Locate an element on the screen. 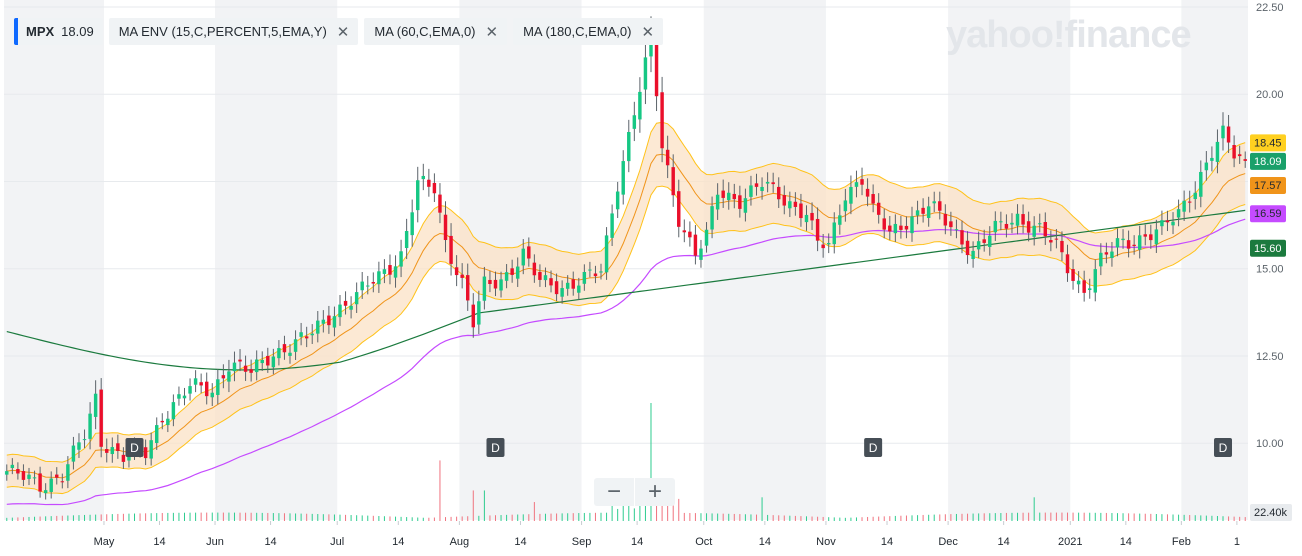  badge-ma-180: MA (180,C,EMA,0) ✕ is located at coordinates (588, 31).